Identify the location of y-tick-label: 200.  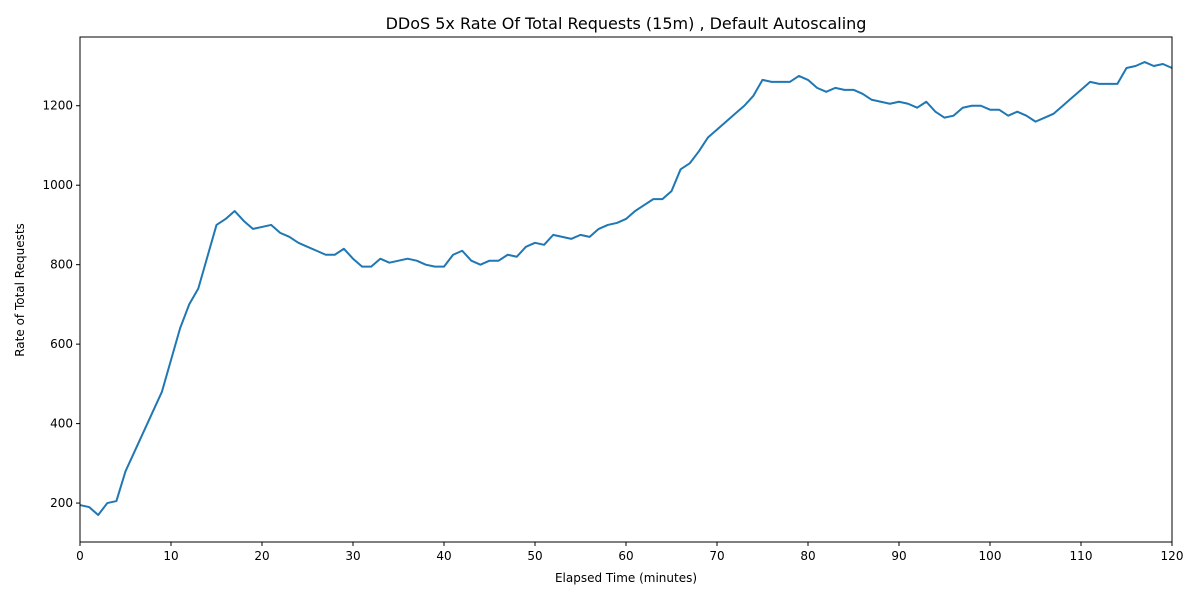
(61, 503).